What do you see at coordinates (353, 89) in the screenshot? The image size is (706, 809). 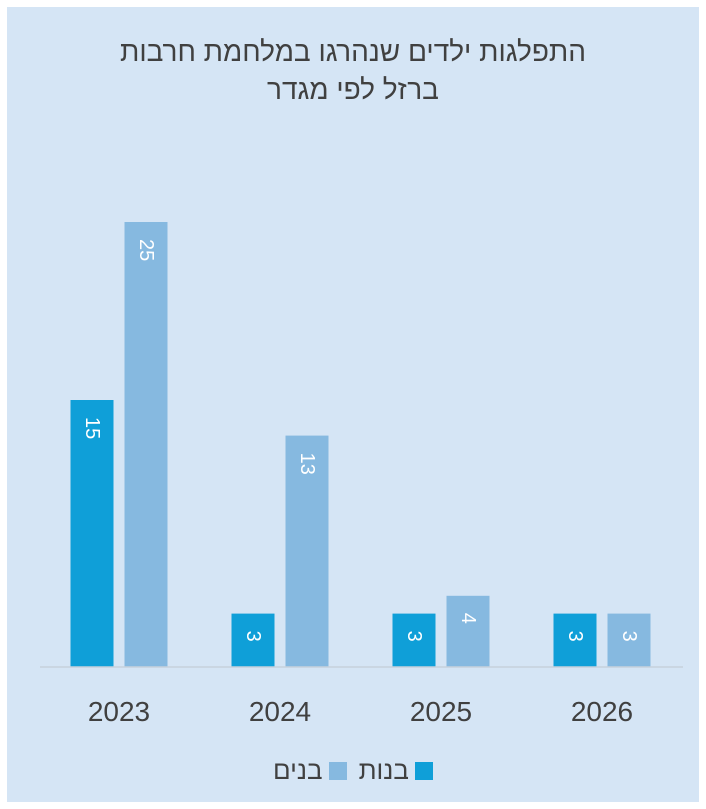 I see `chart-title-line-2: ברזל לפי מגדר` at bounding box center [353, 89].